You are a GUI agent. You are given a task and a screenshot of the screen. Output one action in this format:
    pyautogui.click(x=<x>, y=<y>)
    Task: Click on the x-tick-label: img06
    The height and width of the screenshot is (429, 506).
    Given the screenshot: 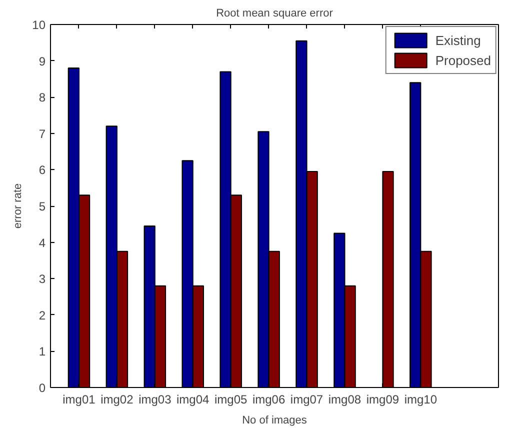 What is the action you would take?
    pyautogui.click(x=269, y=399)
    